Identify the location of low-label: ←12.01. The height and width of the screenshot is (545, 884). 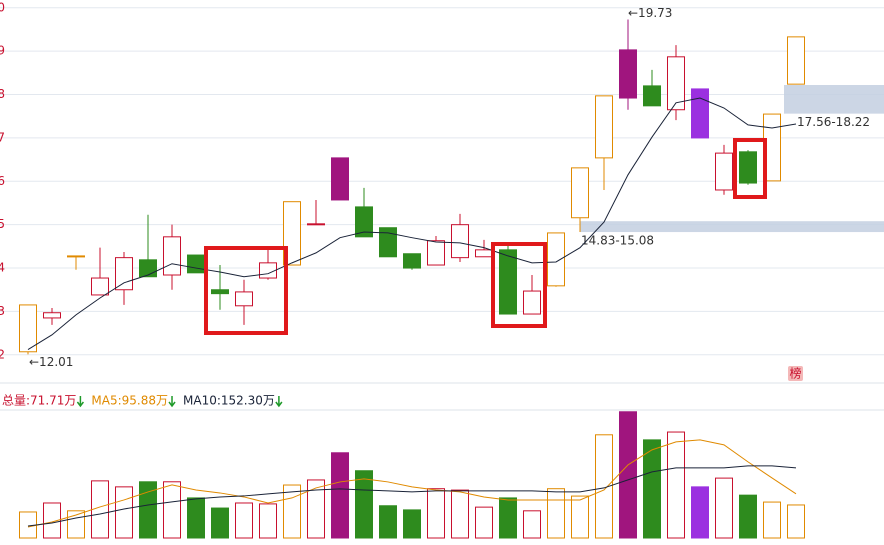
(51, 362).